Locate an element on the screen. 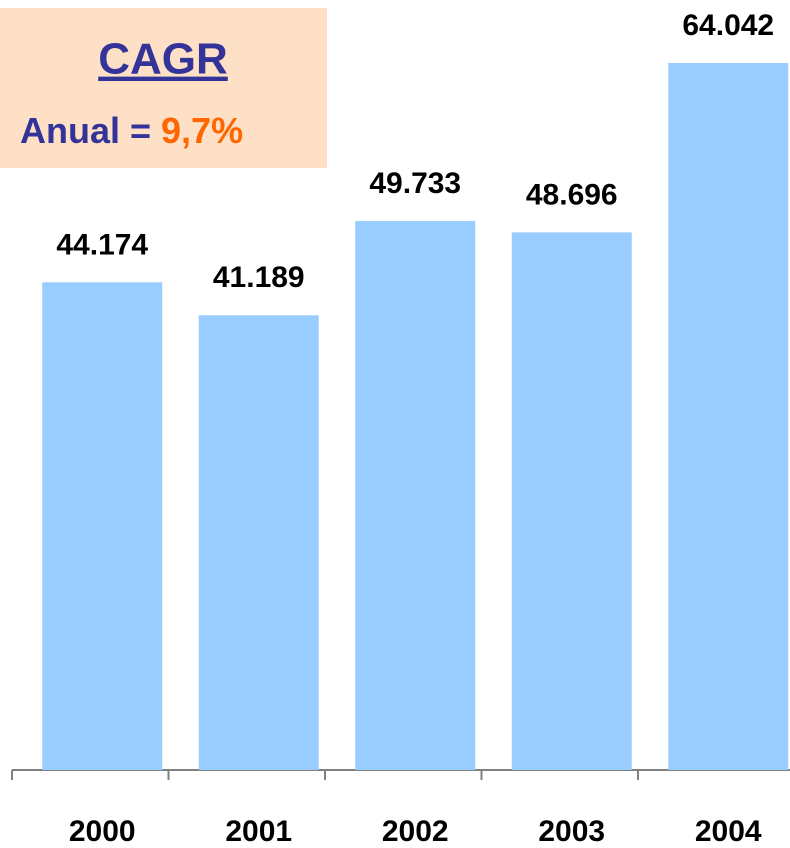 The width and height of the screenshot is (790, 848). value-label: 49.733 is located at coordinates (415, 183).